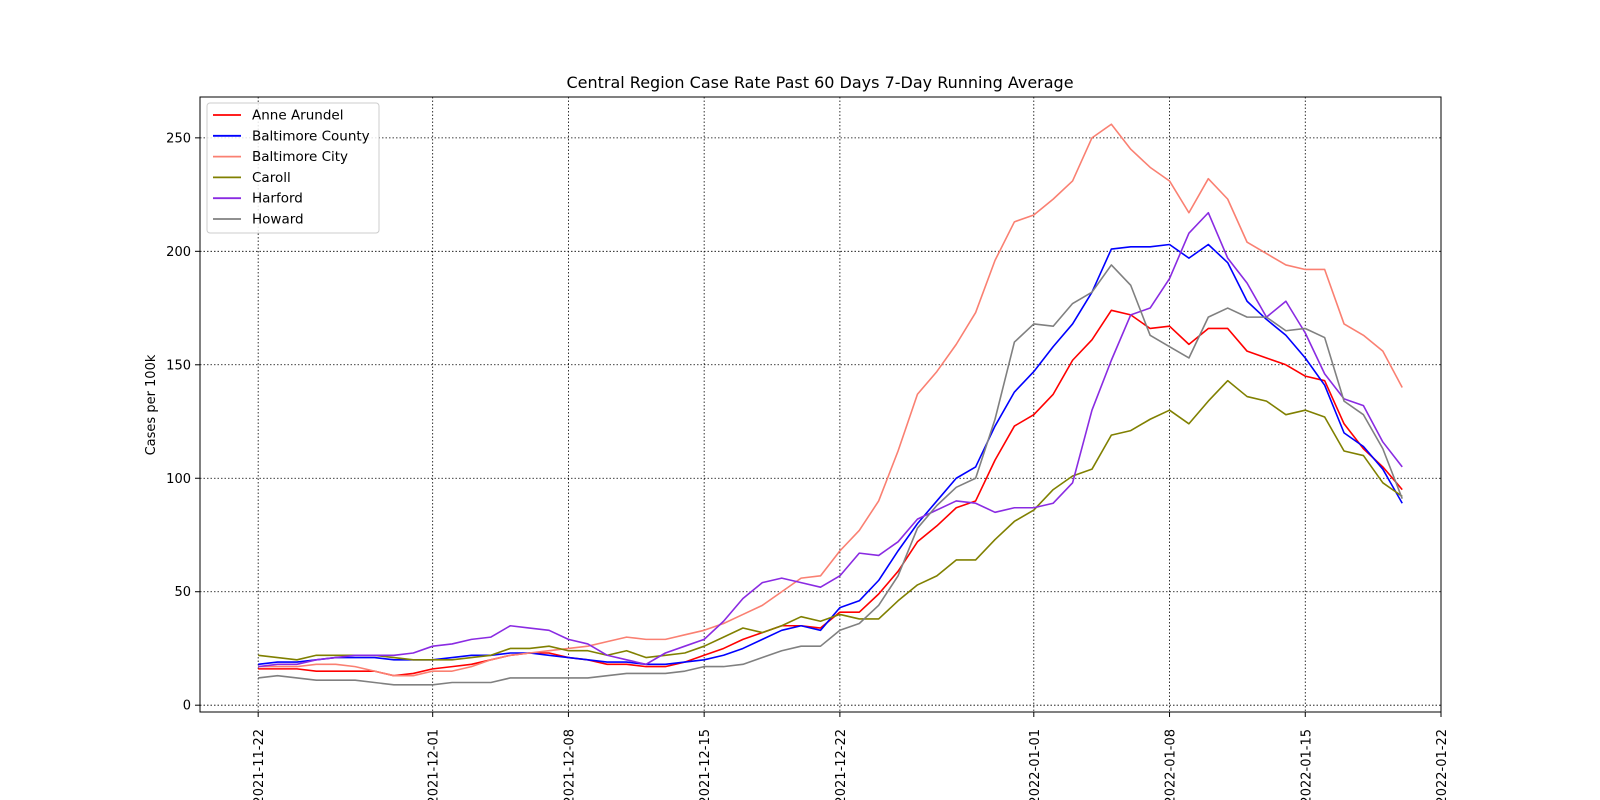 Image resolution: width=1600 pixels, height=800 pixels. What do you see at coordinates (151, 404) in the screenshot?
I see `y-axis-label: Cases per 100k` at bounding box center [151, 404].